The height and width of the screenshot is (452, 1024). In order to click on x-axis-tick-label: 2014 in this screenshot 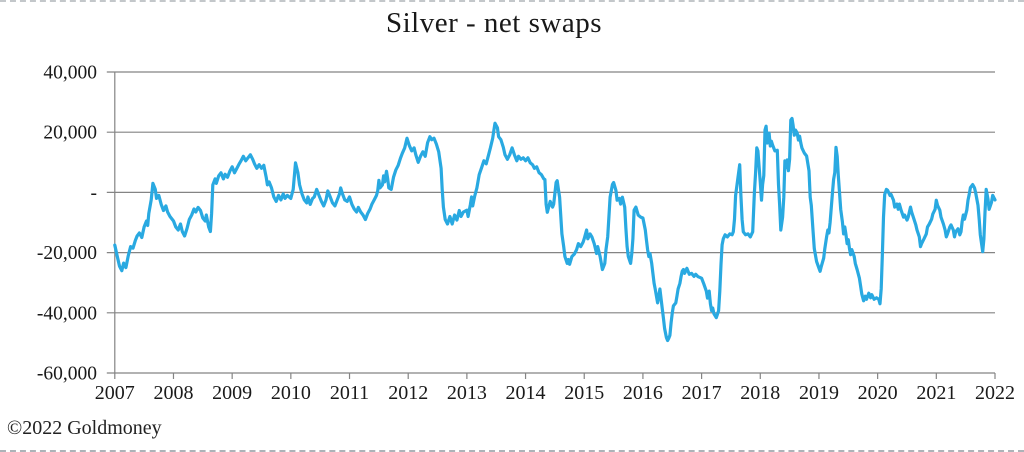, I will do `click(526, 393)`.